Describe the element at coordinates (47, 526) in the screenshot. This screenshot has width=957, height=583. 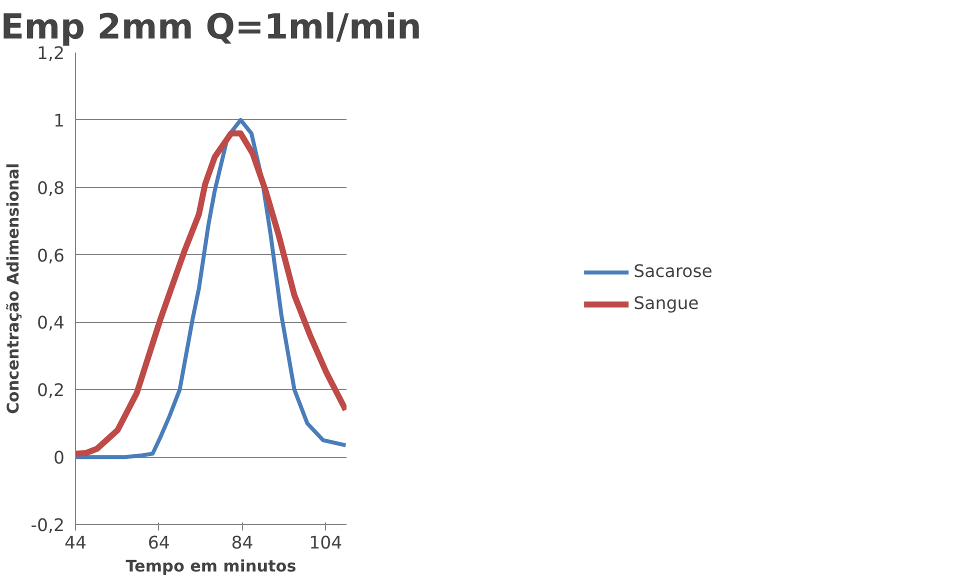
I see `y-tick-label: -0,2` at that location.